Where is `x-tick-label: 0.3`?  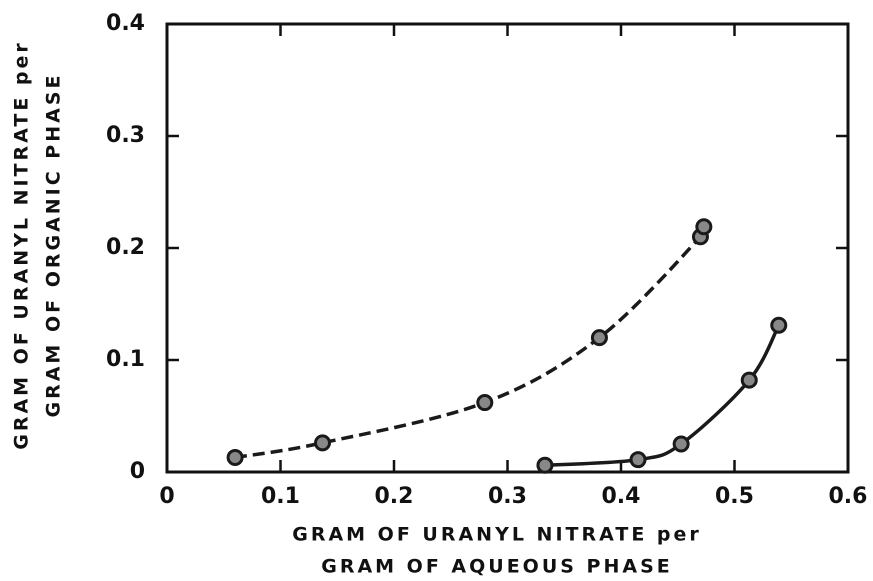
x-tick-label: 0.3 is located at coordinates (507, 496).